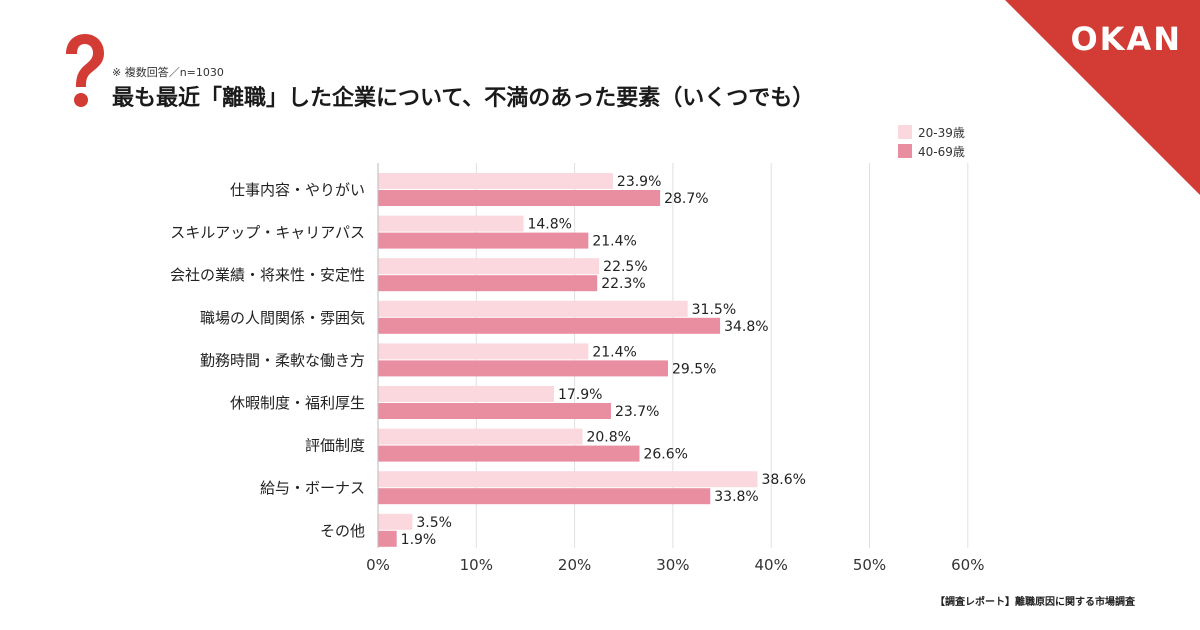 The height and width of the screenshot is (630, 1200). I want to click on x-tick-label: 0%, so click(378, 565).